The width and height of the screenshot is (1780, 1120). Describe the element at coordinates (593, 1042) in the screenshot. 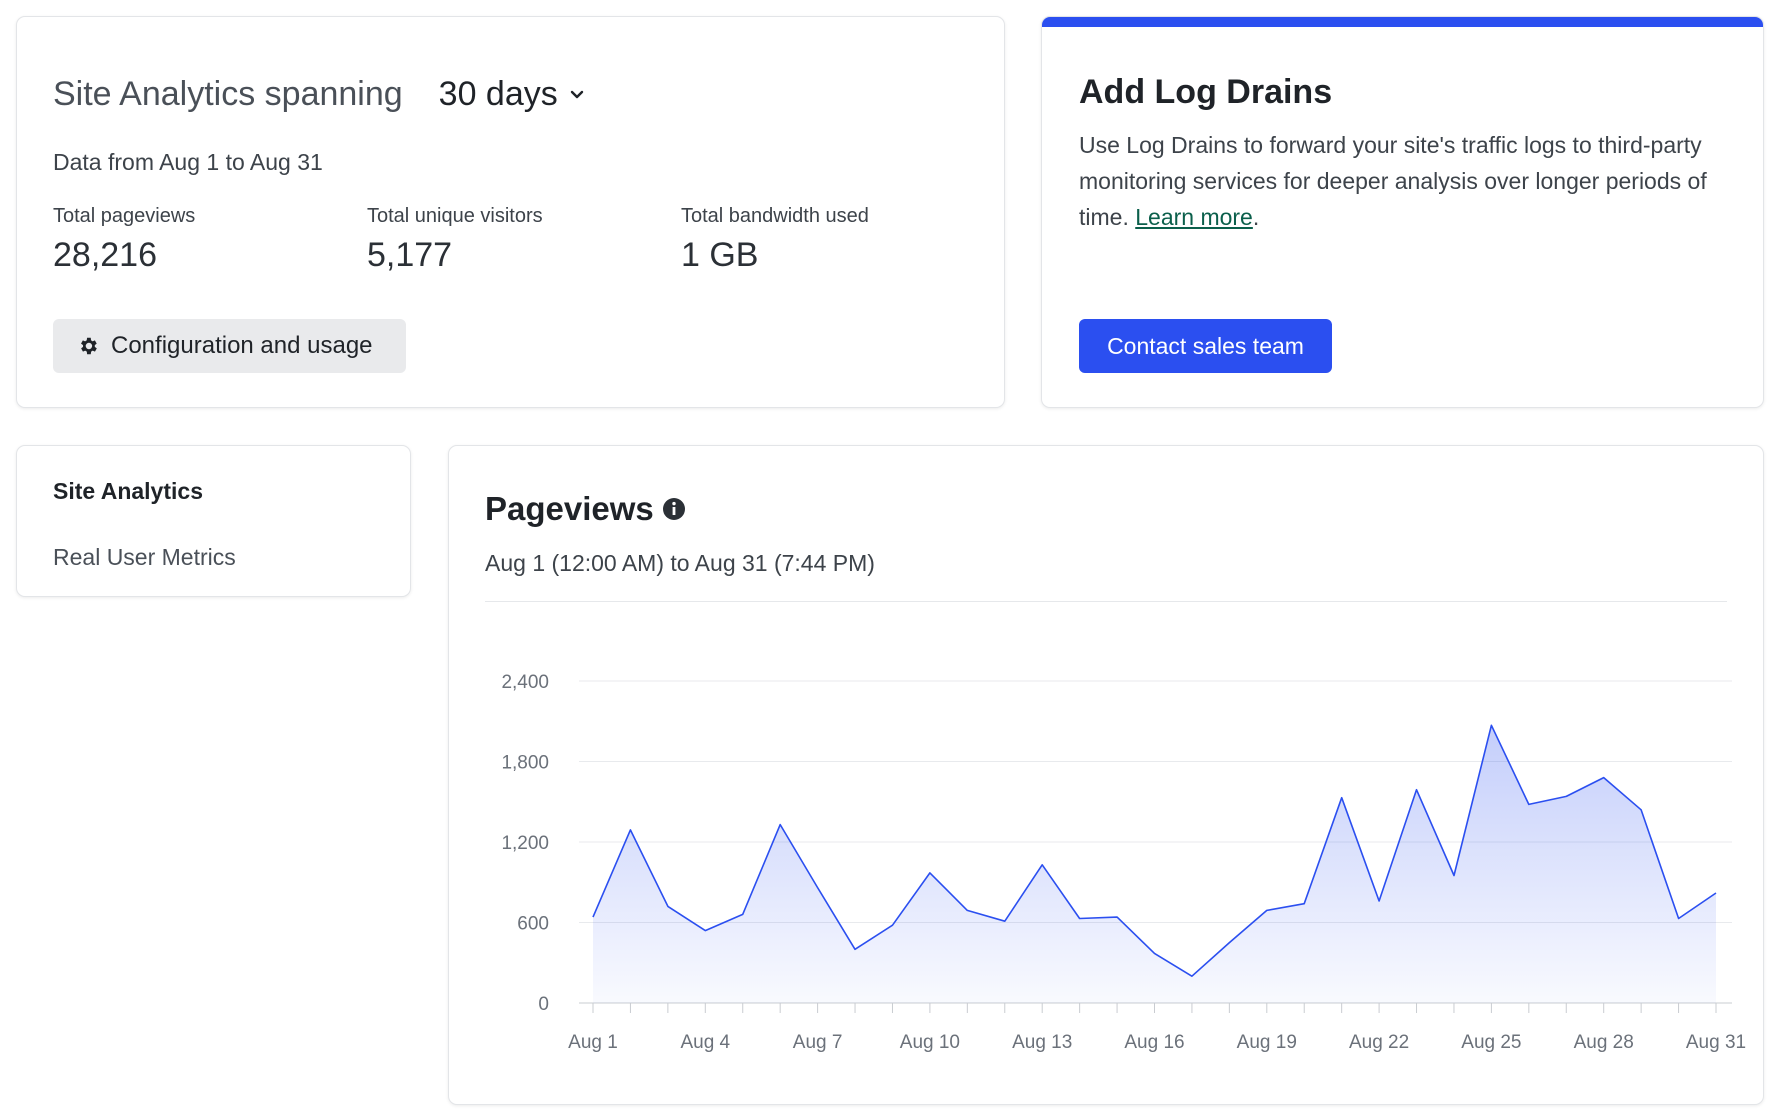

I see `x-tick-label: Aug 1` at that location.